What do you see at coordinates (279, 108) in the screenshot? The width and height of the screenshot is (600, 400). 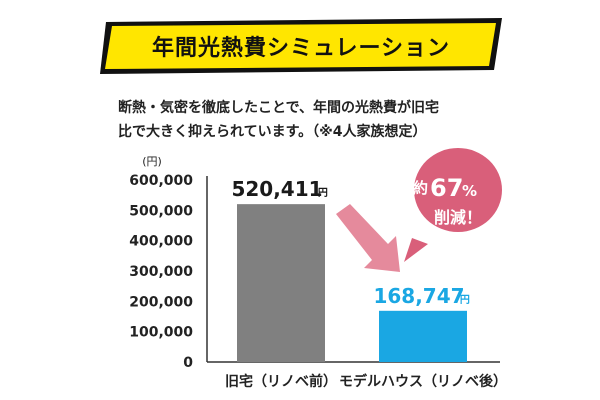 I see `description-line-1: 断熱・気密を徹底したことで、年間の光熱費が旧宅` at bounding box center [279, 108].